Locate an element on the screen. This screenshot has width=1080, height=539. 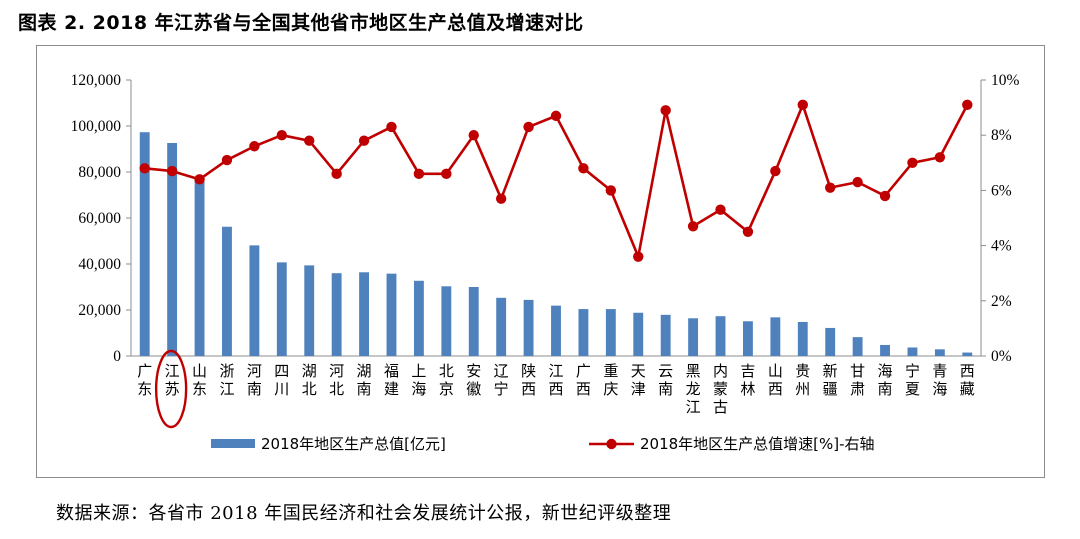
x-tick-label: 上海 is located at coordinates (418, 380).